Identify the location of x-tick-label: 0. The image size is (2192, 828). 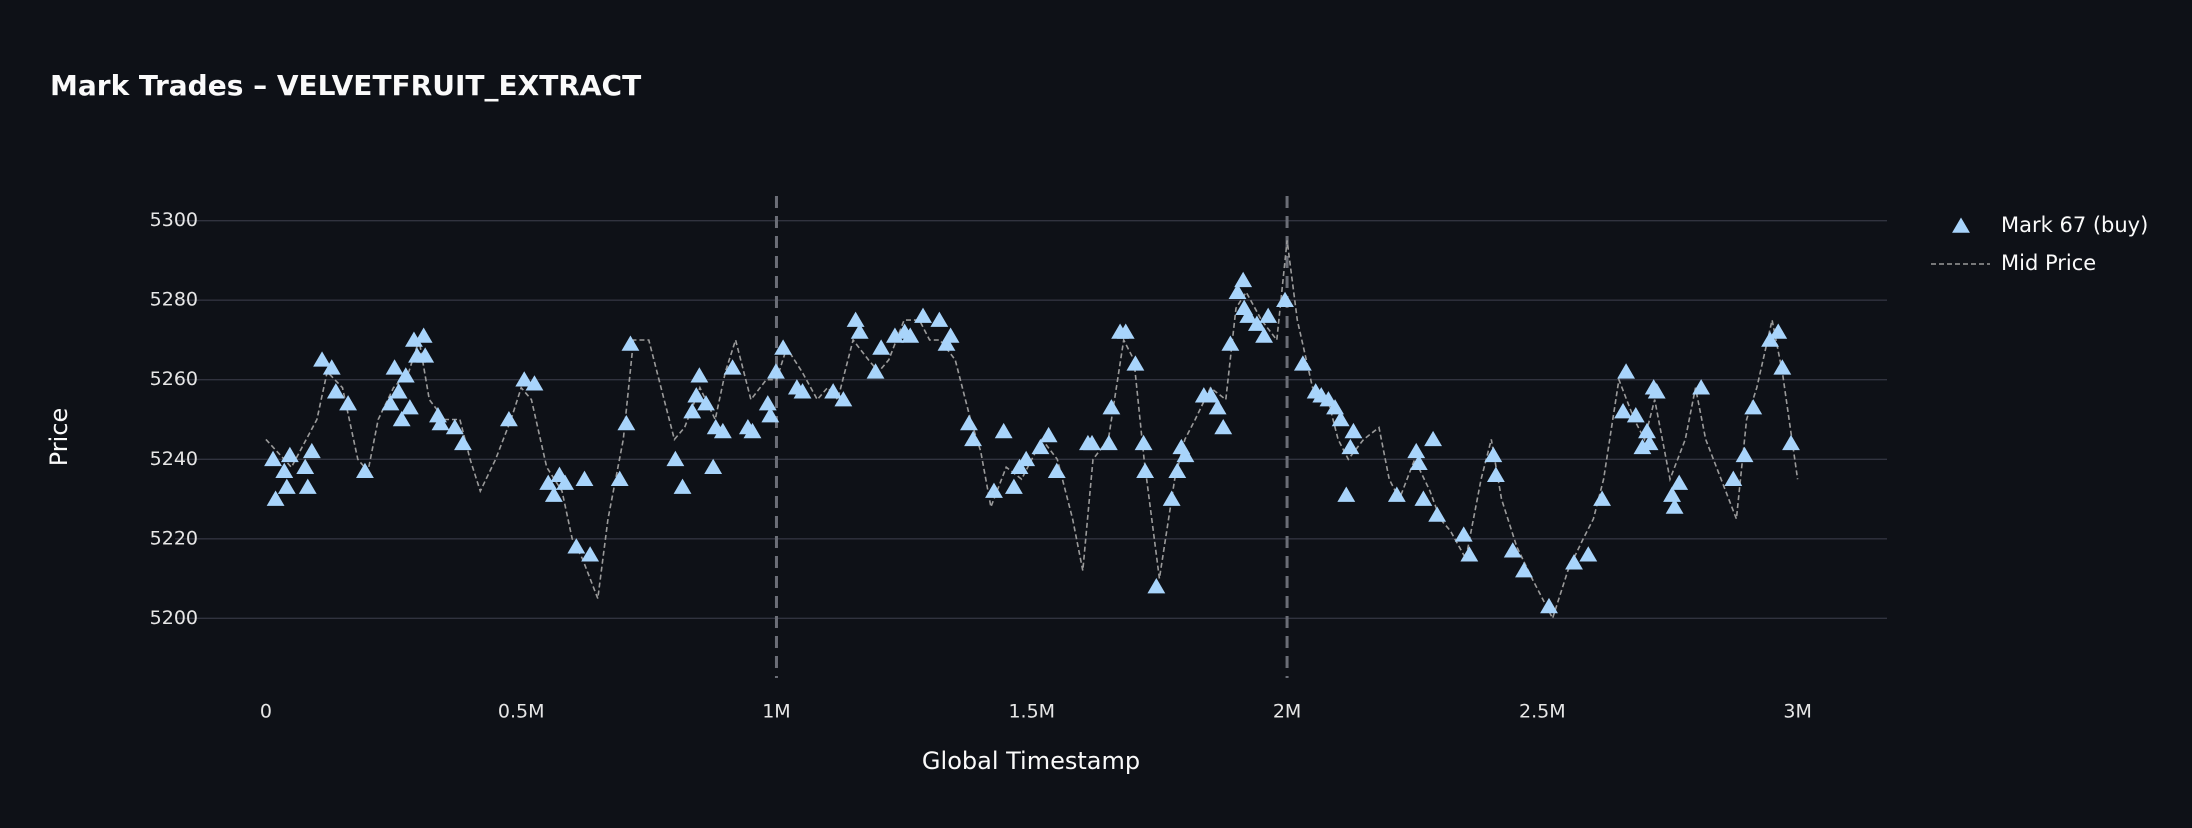
(266, 712).